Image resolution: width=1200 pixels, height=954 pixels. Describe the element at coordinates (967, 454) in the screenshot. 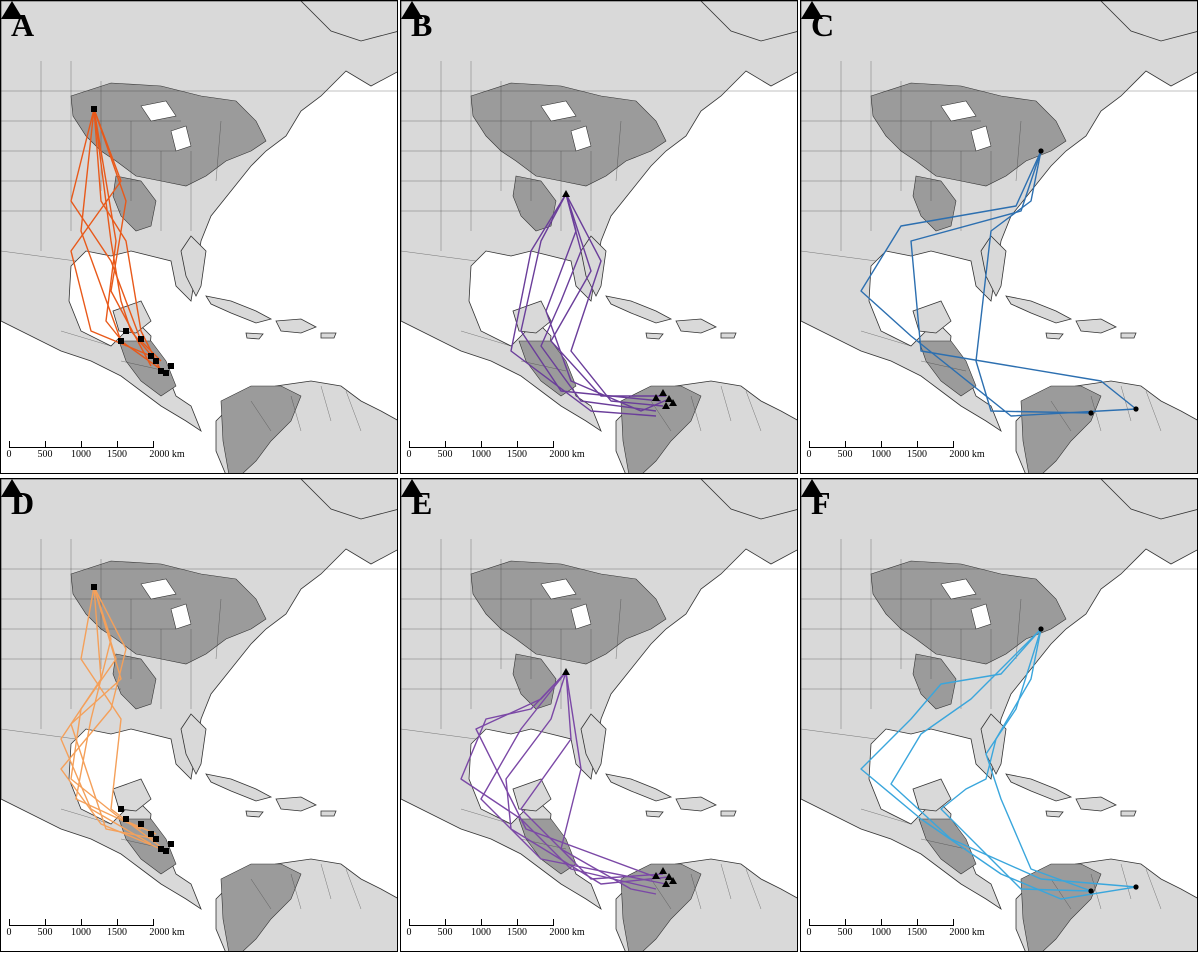

I see `scale-tick-label: 2000 km` at that location.